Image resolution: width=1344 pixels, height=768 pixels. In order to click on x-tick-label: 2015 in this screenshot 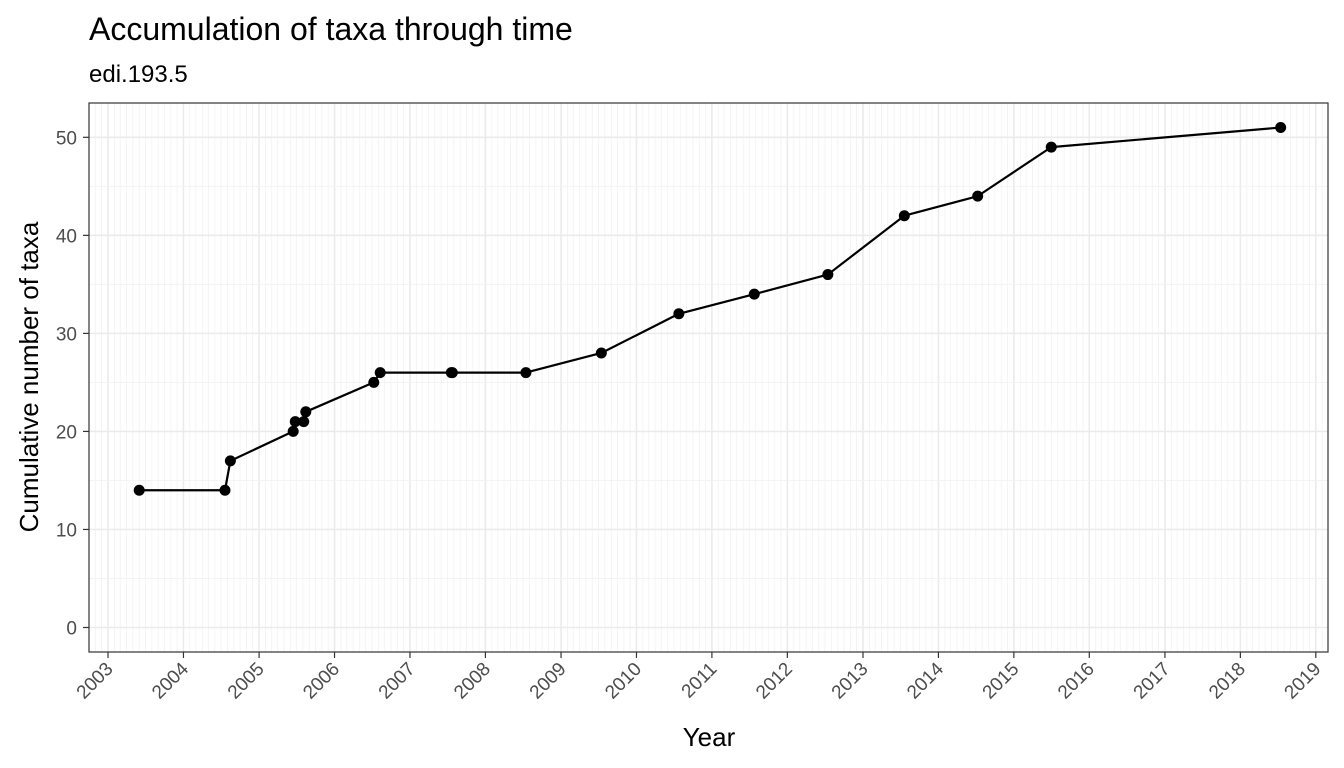, I will do `click(1001, 681)`.